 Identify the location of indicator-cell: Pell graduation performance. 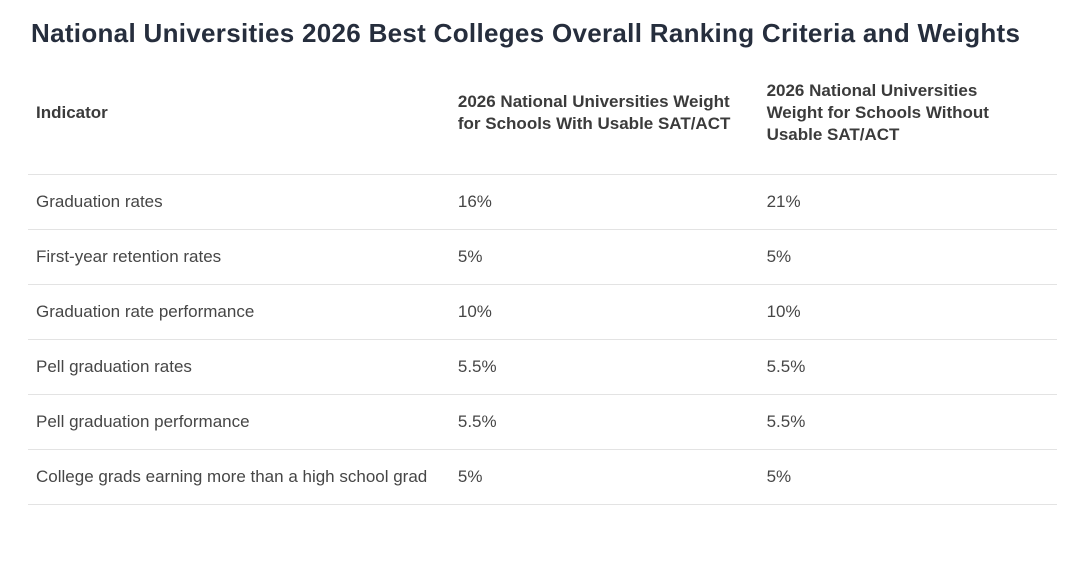
(239, 422).